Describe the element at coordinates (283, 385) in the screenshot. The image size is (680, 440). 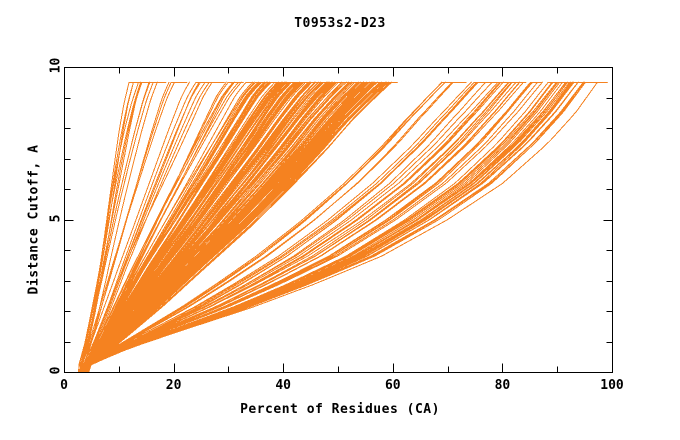
I see `x-axis-tick-label: 40` at that location.